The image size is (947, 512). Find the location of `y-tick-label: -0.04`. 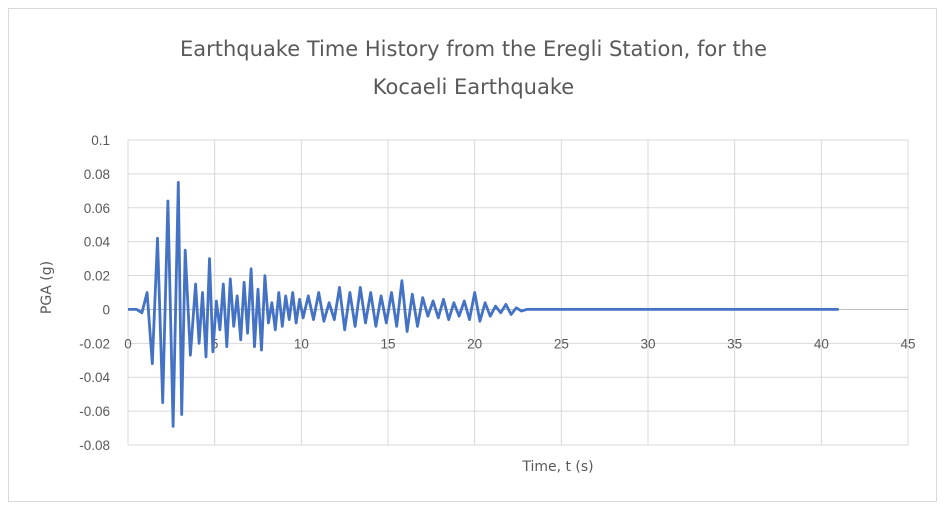

y-tick-label: -0.04 is located at coordinates (94, 377).